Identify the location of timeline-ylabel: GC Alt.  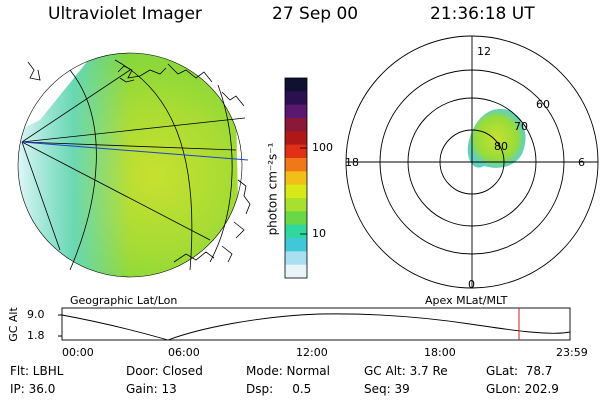
(13, 324).